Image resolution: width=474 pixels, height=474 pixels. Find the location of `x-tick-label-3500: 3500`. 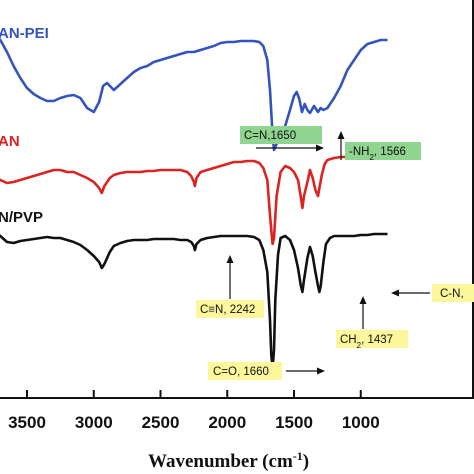

x-tick-label-3500: 3500 is located at coordinates (27, 422).